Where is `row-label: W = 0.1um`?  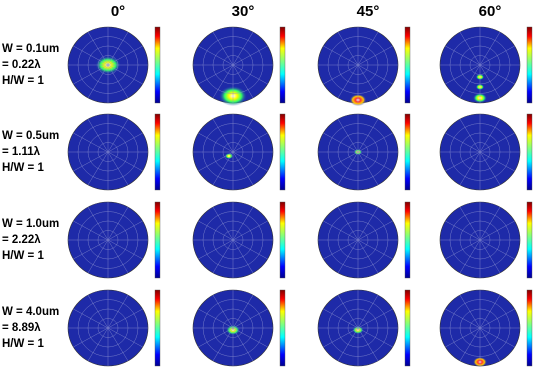 row-label: W = 0.1um is located at coordinates (30, 49).